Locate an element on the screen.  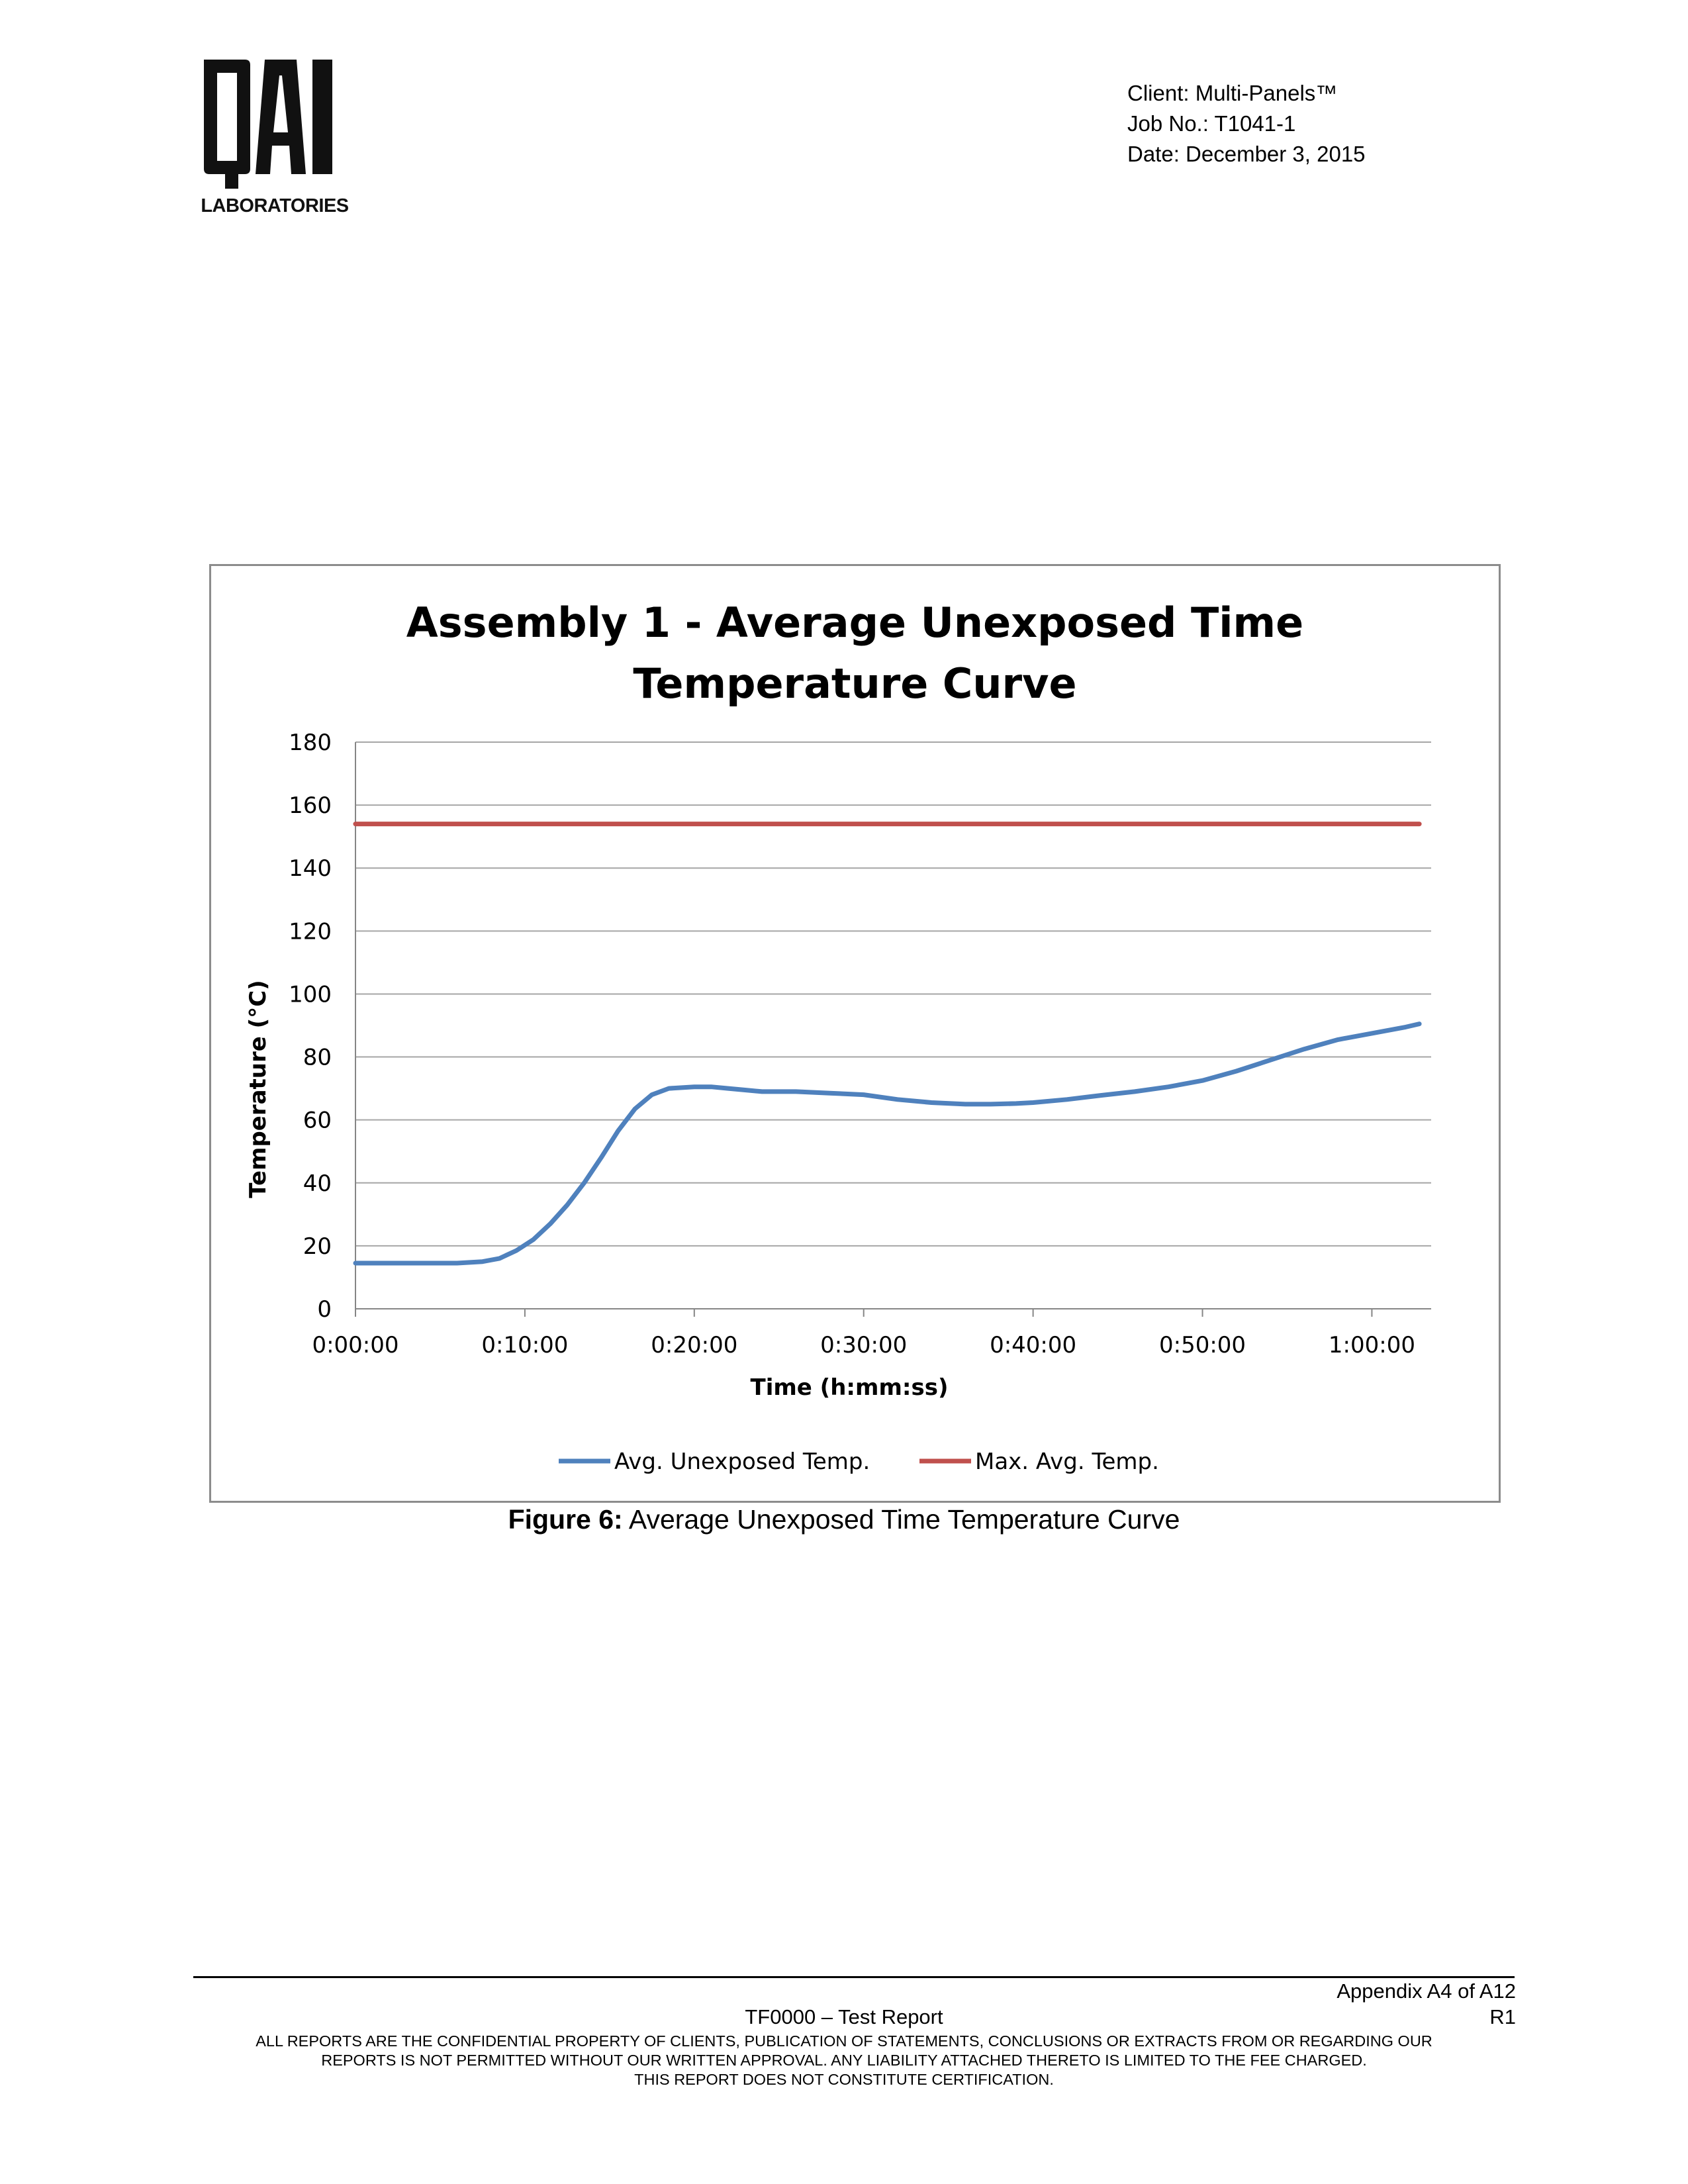
x-tick-label: 0:20:00 is located at coordinates (694, 1345).